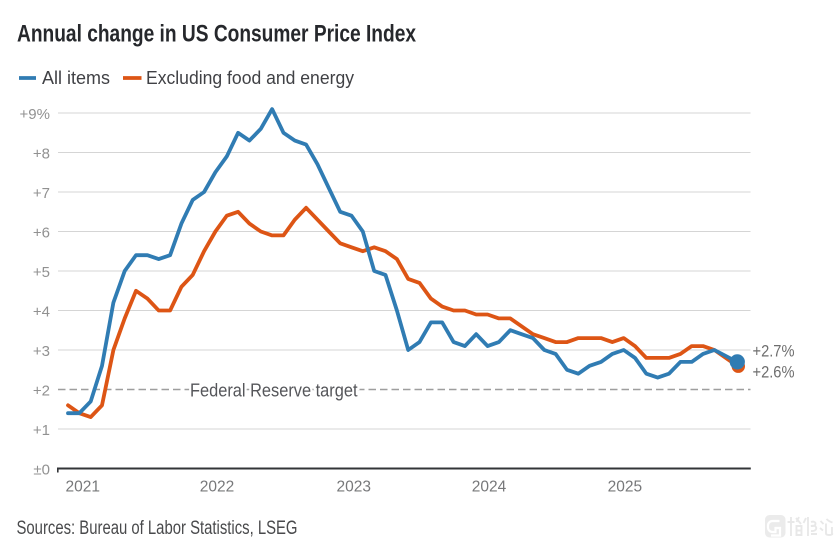 The image size is (840, 543). What do you see at coordinates (41, 233) in the screenshot?
I see `svg-text: +6` at bounding box center [41, 233].